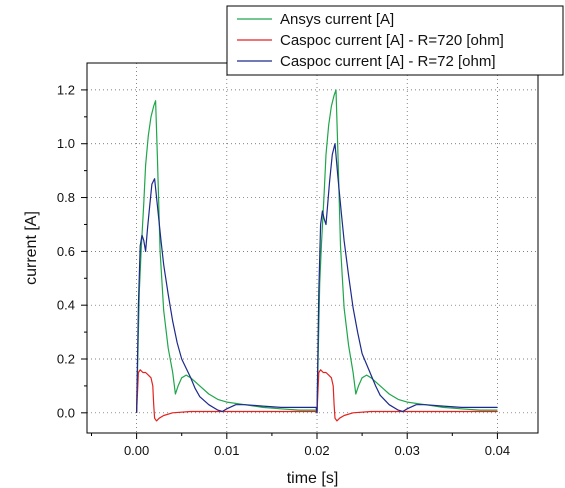  What do you see at coordinates (136, 450) in the screenshot?
I see `x-tick-label: 0.00` at bounding box center [136, 450].